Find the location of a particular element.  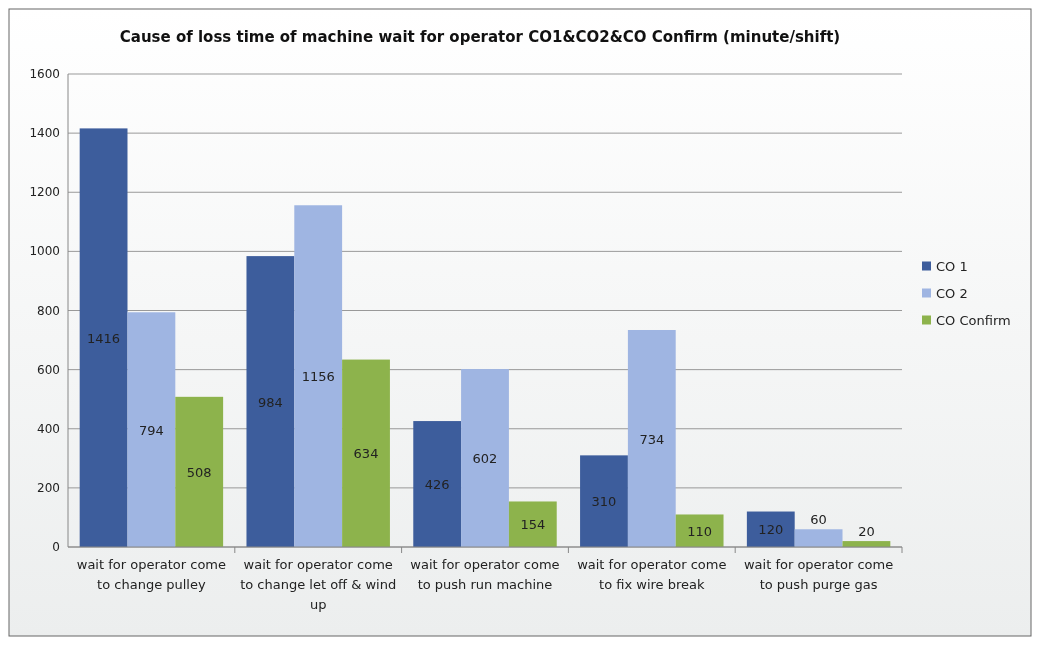

y-tick-label: 400 is located at coordinates (48, 428).